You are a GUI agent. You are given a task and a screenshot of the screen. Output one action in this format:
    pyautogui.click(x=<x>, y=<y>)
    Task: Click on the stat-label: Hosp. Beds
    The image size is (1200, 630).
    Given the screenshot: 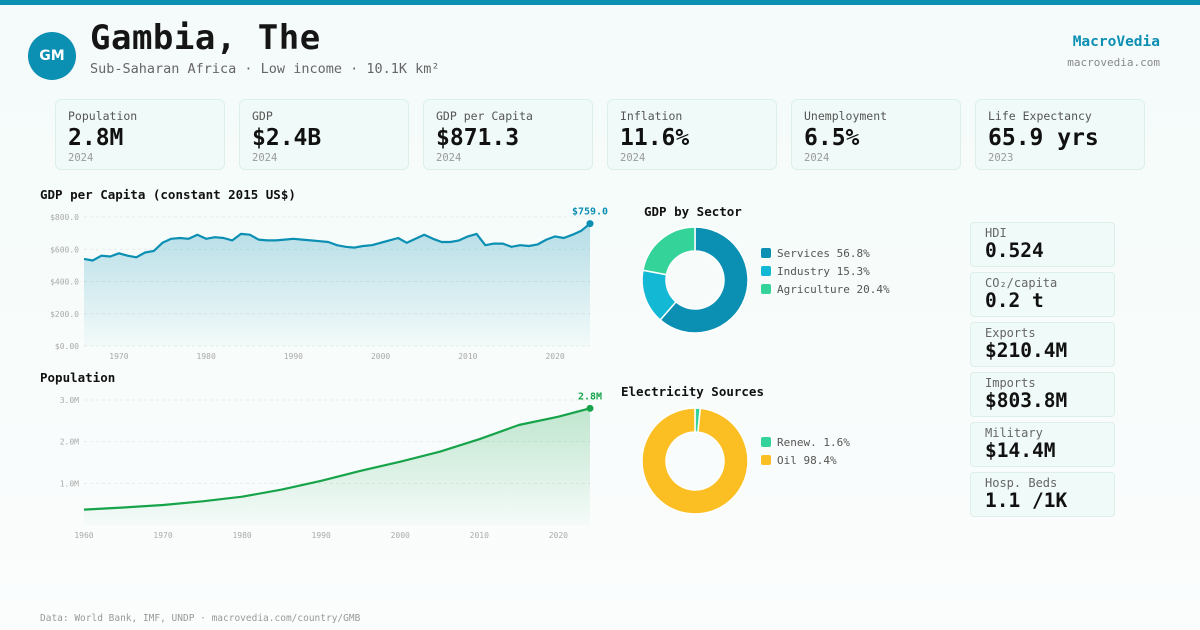 What is the action you would take?
    pyautogui.click(x=1021, y=483)
    